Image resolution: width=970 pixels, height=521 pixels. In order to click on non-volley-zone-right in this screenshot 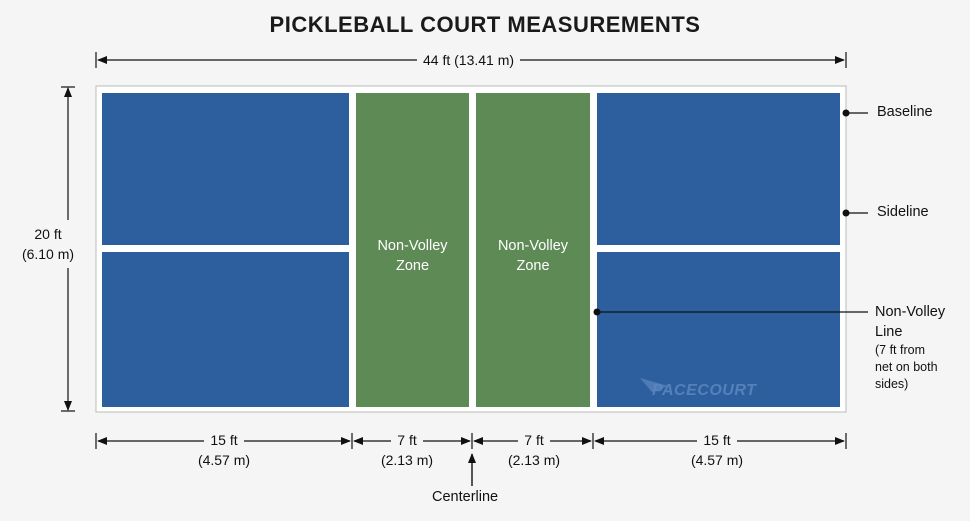, I will do `click(533, 250)`.